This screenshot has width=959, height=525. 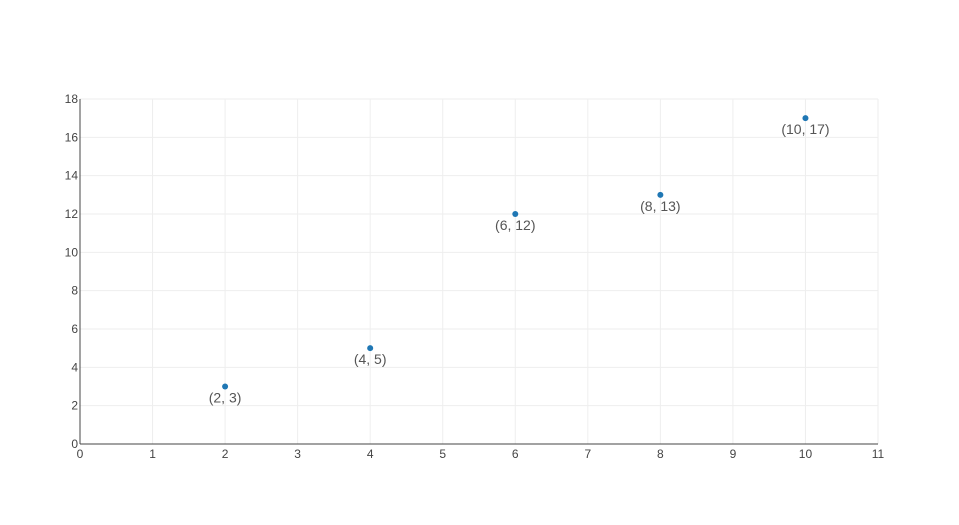 I want to click on x-tick-label: 11, so click(x=878, y=454).